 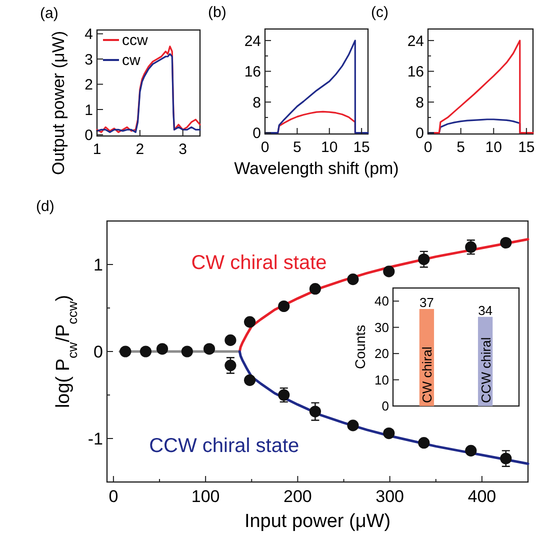 I want to click on data-label: 34, so click(x=485, y=310).